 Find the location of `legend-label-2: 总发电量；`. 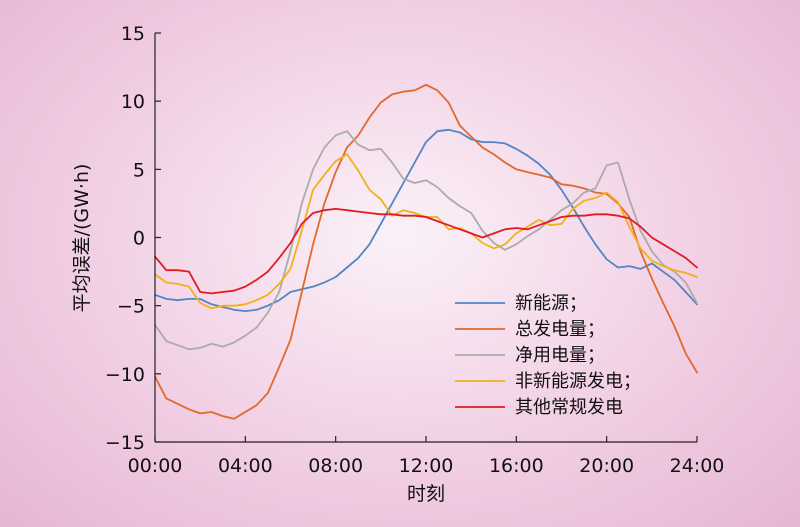

legend-label-2: 总发电量； is located at coordinates (560, 329).